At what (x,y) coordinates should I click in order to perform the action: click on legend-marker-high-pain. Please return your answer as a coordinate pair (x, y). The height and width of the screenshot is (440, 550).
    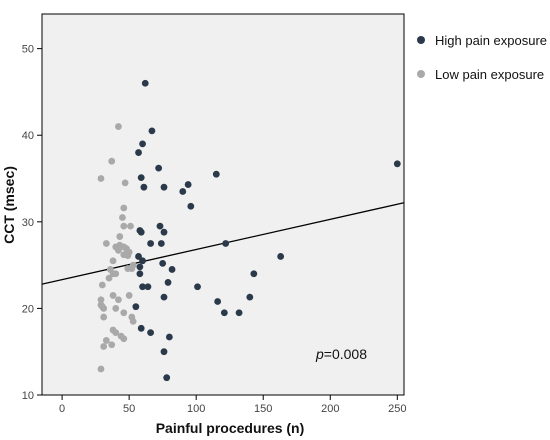
    Looking at the image, I should click on (421, 40).